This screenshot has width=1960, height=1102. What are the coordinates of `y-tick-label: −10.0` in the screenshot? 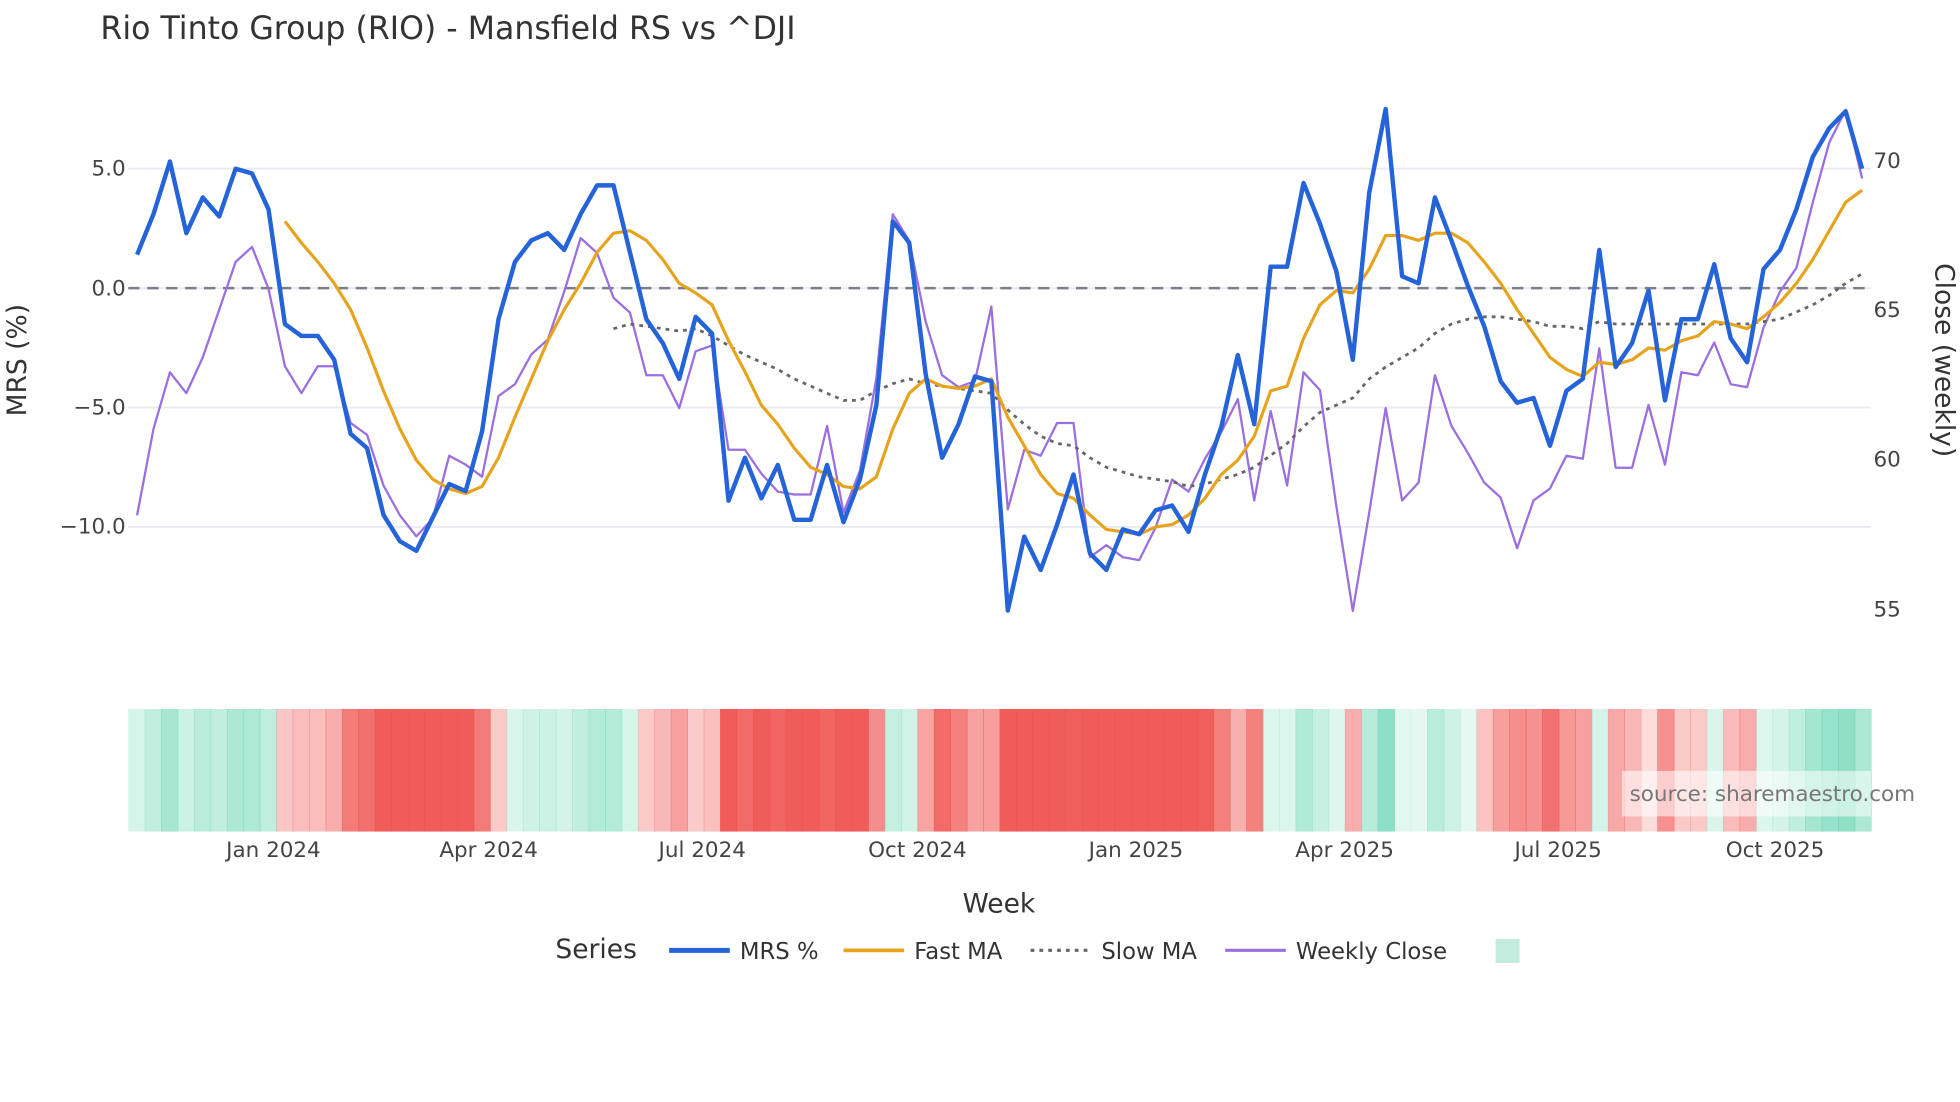 It's located at (93, 526).